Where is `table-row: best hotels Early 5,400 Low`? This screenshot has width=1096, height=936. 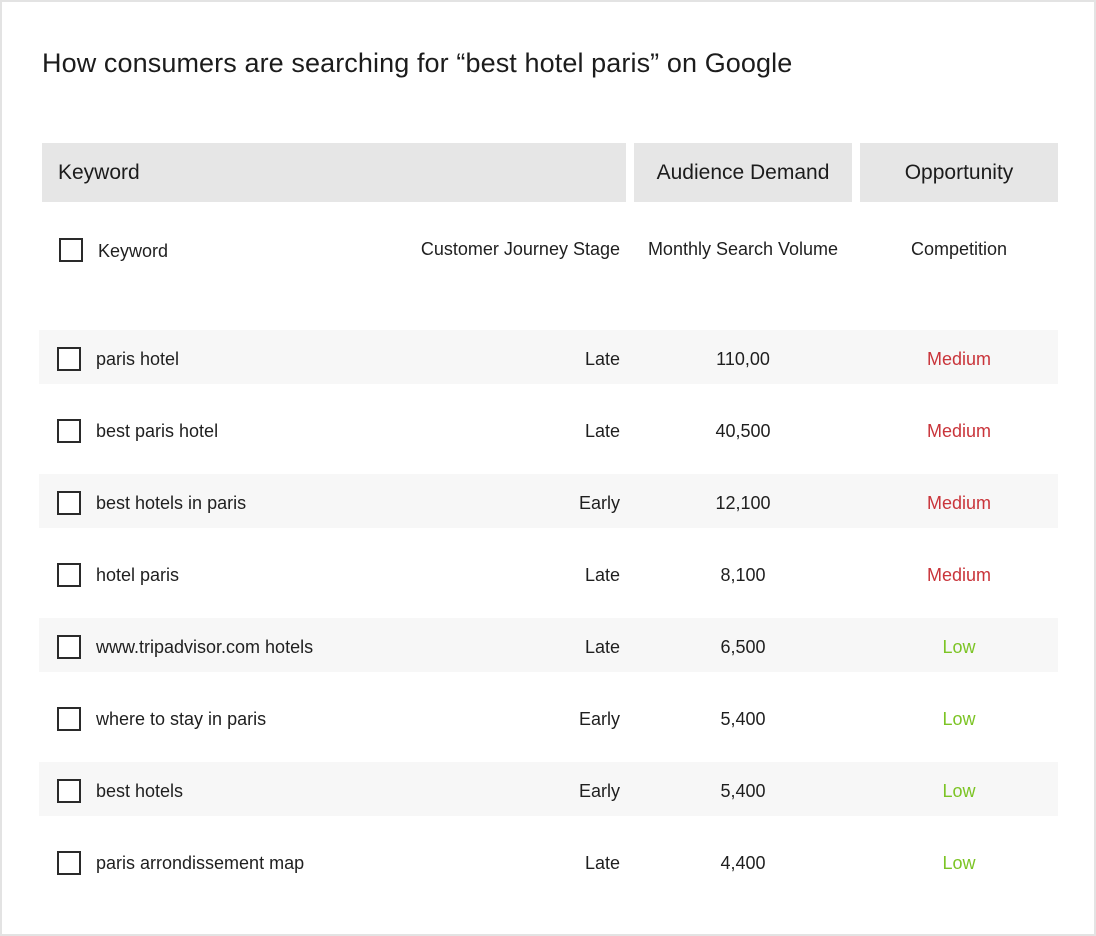
table-row: best hotels Early 5,400 Low is located at coordinates (548, 789).